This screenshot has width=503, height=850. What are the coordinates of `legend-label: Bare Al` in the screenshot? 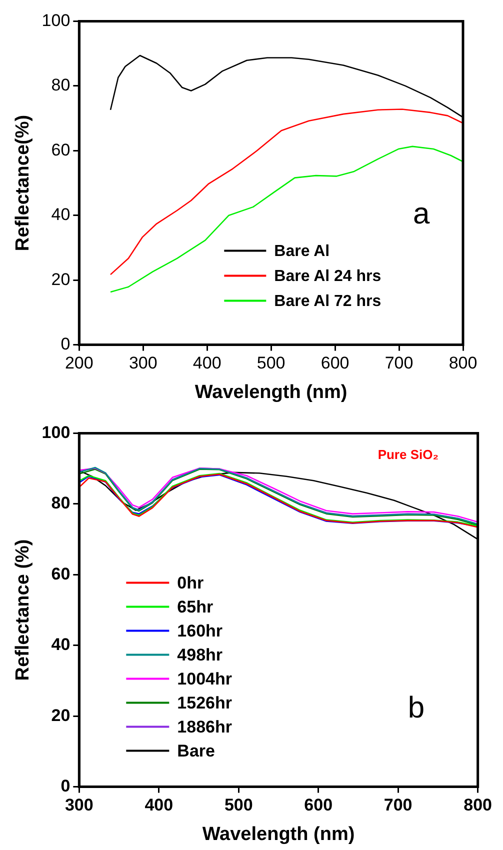 It's located at (302, 251).